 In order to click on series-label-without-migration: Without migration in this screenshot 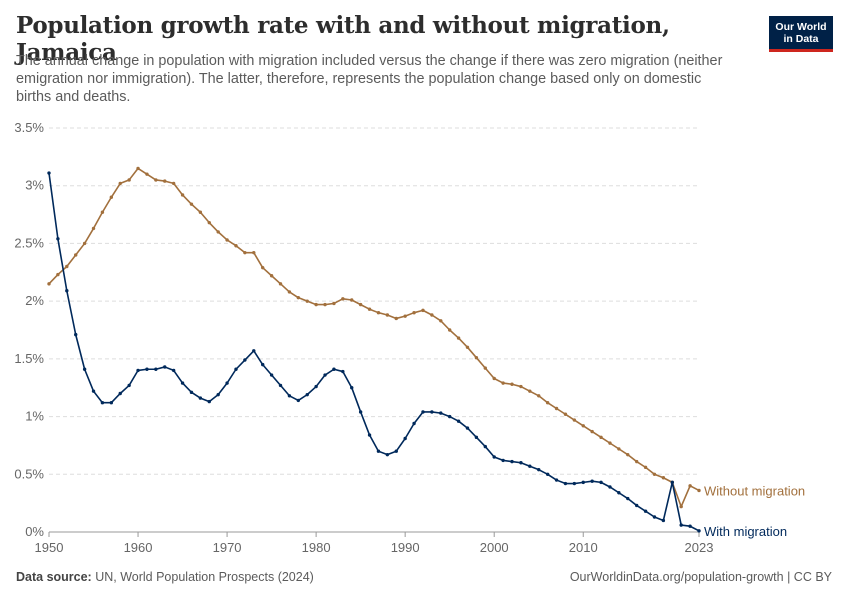, I will do `click(754, 490)`.